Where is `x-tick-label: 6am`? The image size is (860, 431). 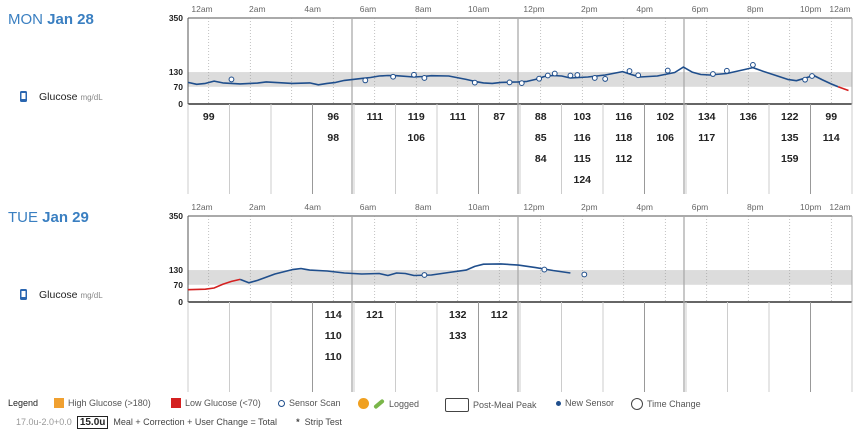 x-tick-label: 6am is located at coordinates (368, 207).